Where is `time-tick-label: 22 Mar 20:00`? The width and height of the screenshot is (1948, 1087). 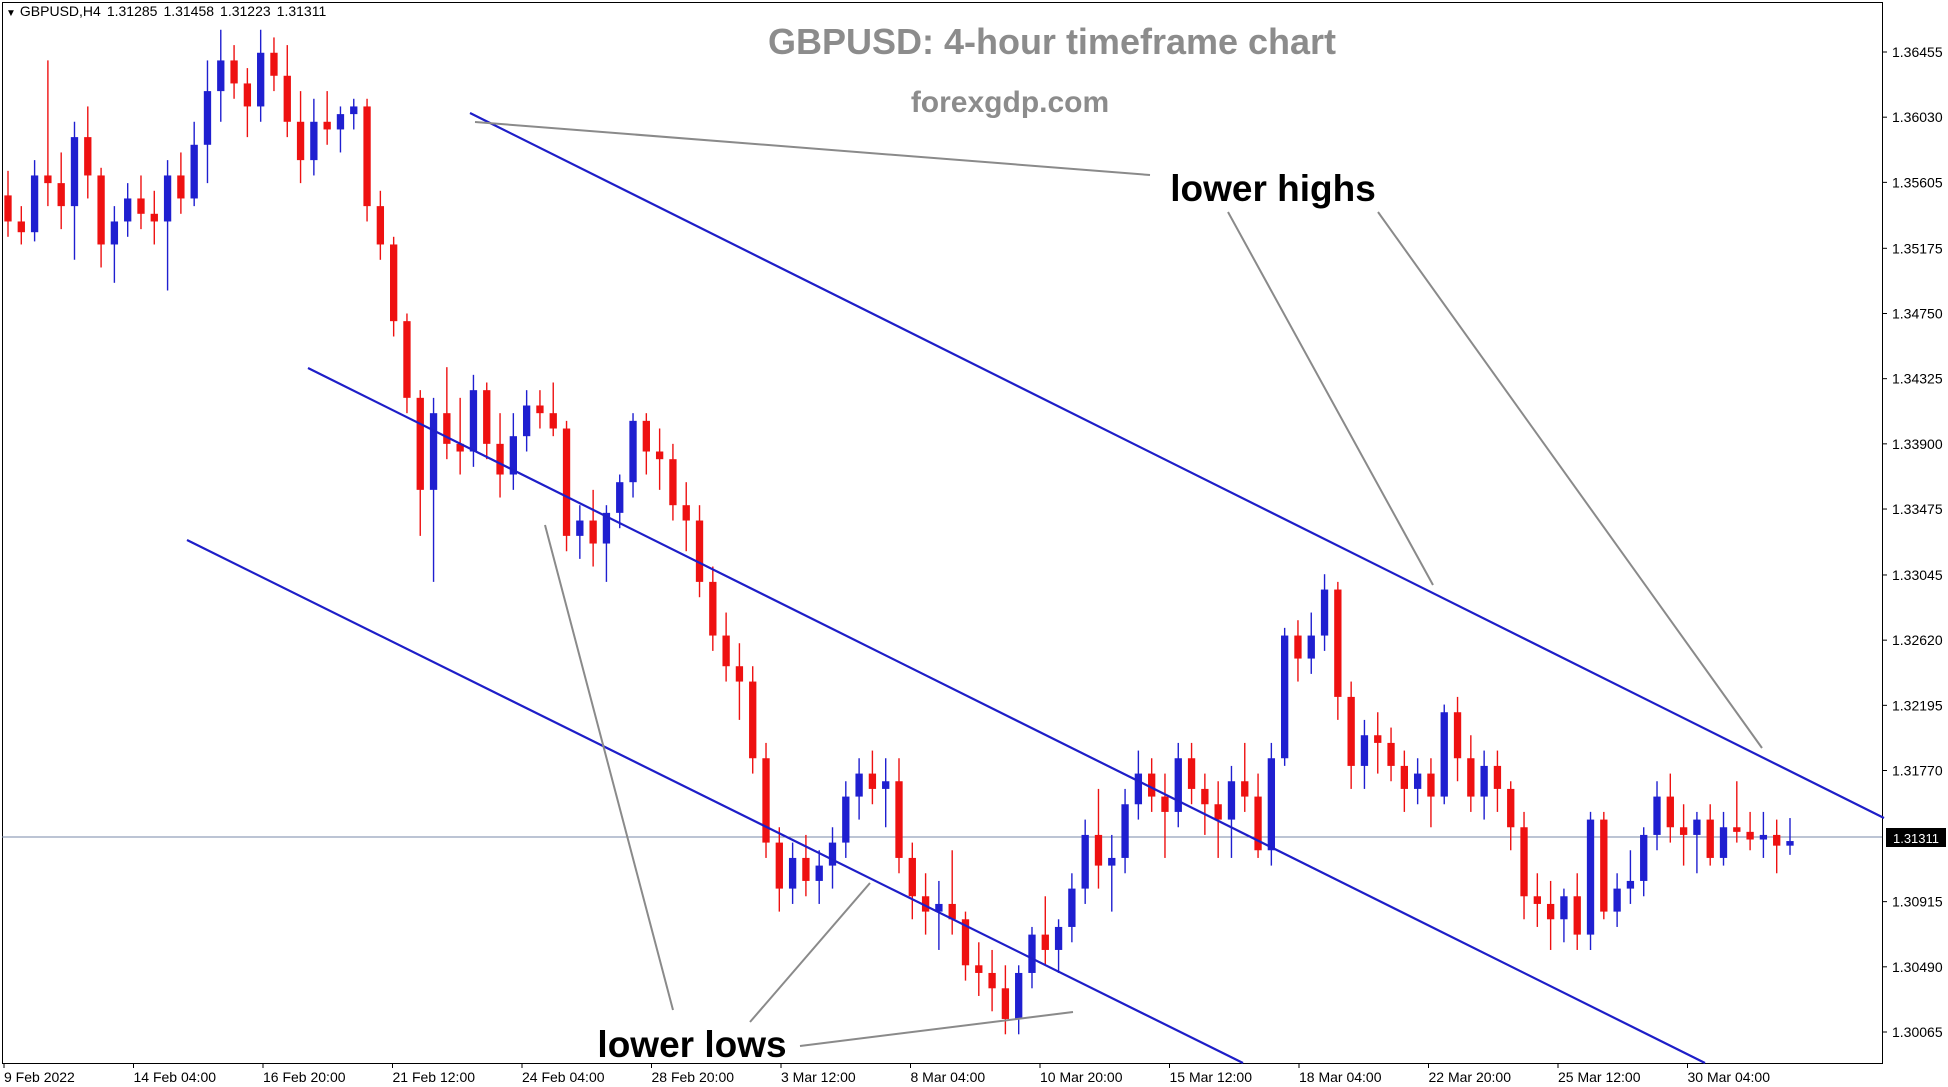 time-tick-label: 22 Mar 20:00 is located at coordinates (1470, 1077).